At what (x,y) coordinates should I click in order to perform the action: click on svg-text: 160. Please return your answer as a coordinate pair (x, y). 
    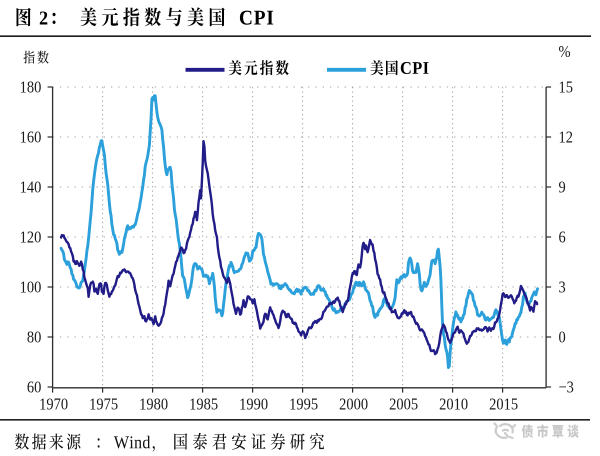
    Looking at the image, I should click on (31, 137).